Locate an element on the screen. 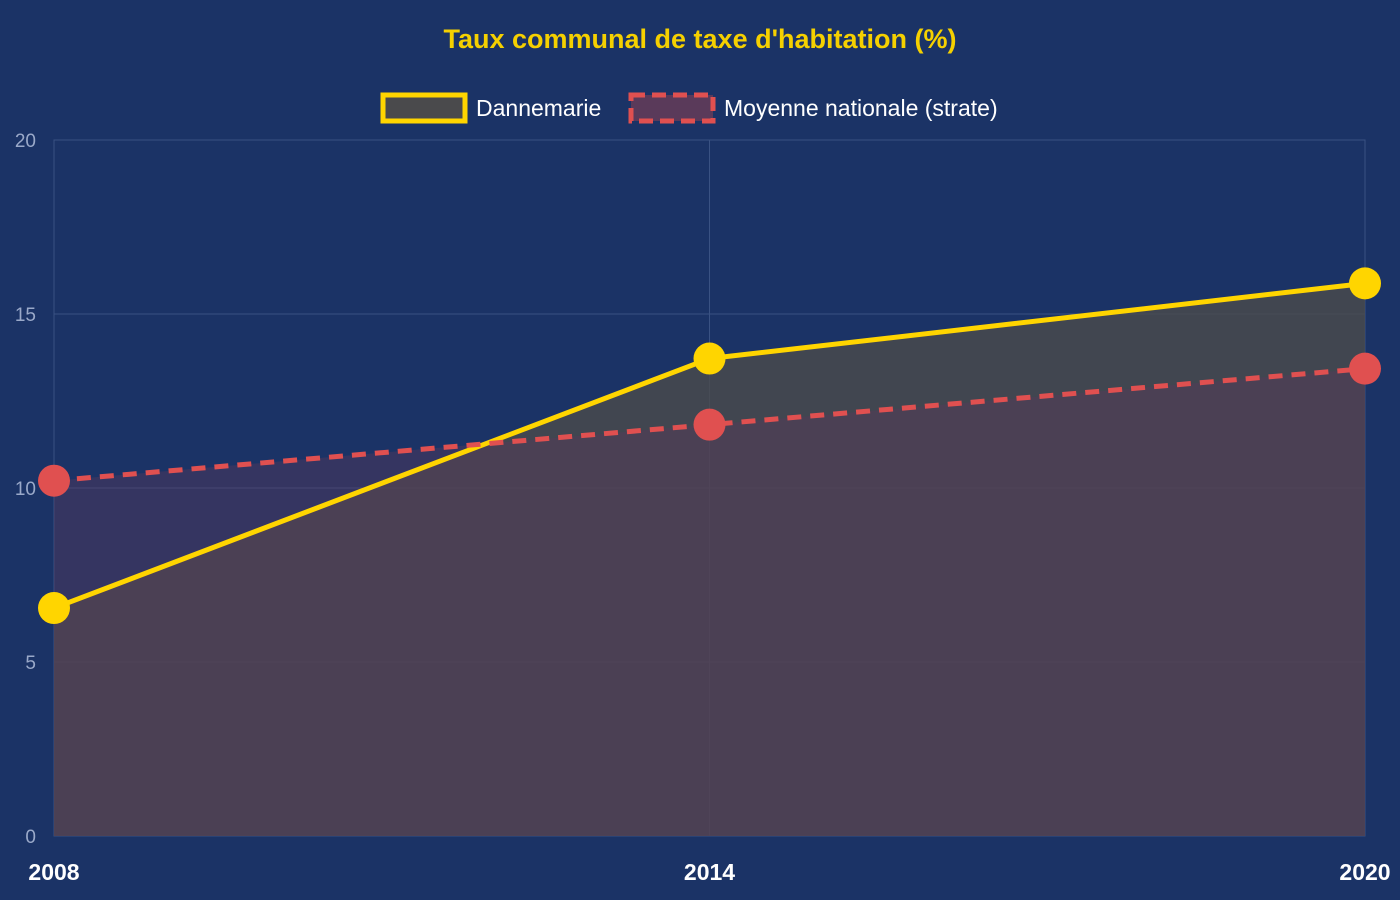  chart-title: Taux communal de taxe d'habitation (%) is located at coordinates (700, 39).